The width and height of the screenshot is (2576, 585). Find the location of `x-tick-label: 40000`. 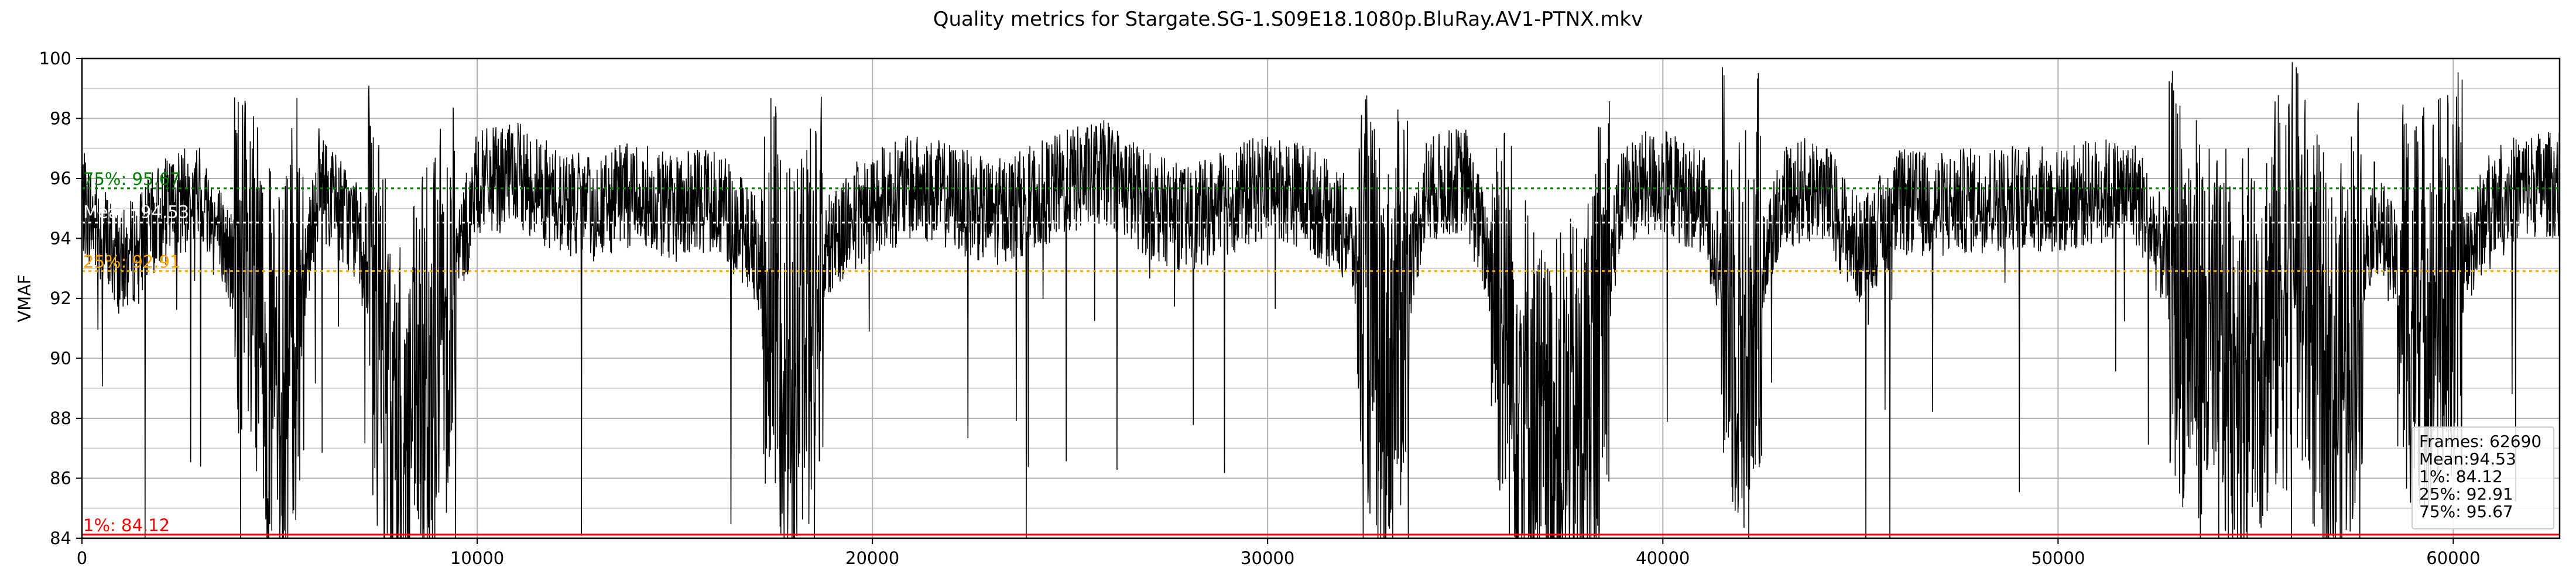

x-tick-label: 40000 is located at coordinates (1663, 558).